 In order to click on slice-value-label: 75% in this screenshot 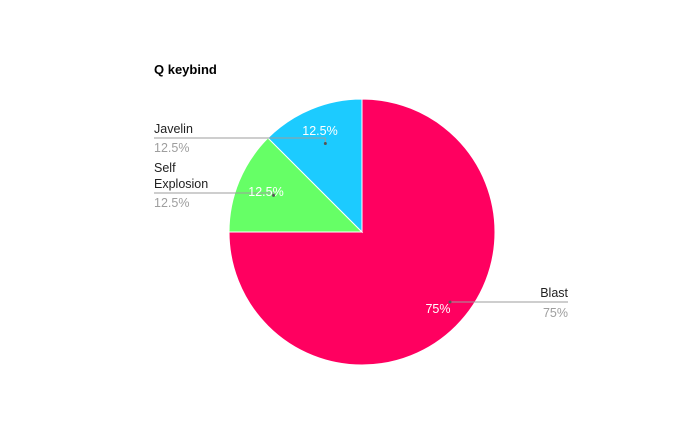, I will do `click(437, 309)`.